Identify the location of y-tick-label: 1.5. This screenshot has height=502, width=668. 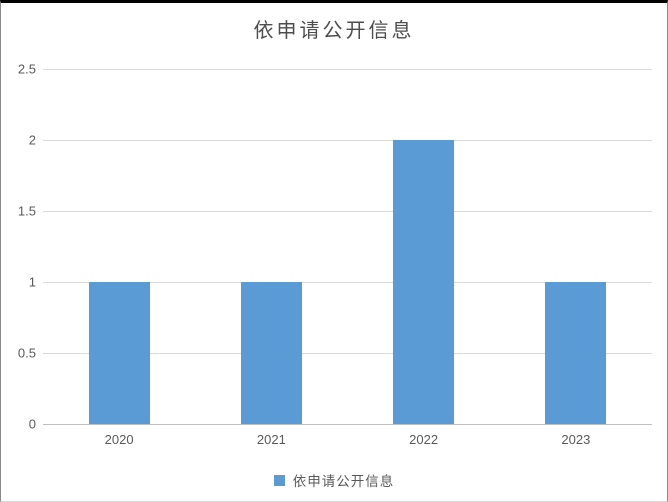
(26, 211).